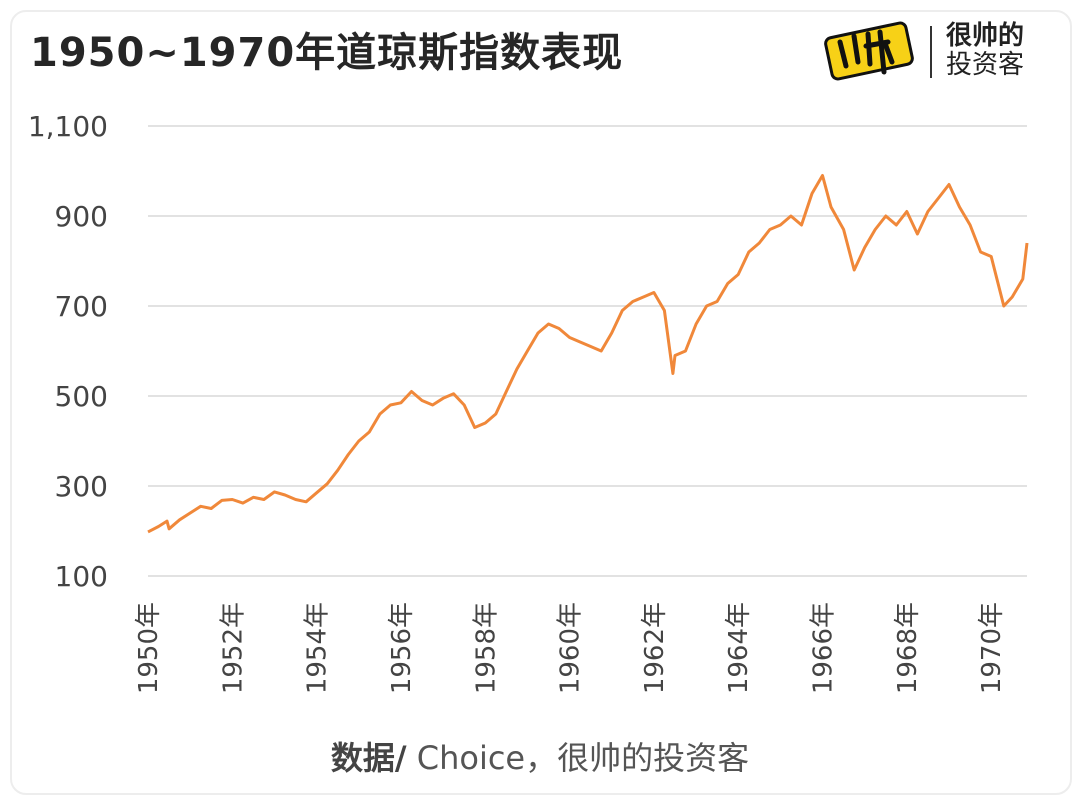 This screenshot has height=803, width=1080. What do you see at coordinates (81, 576) in the screenshot?
I see `y-tick-label: 100` at bounding box center [81, 576].